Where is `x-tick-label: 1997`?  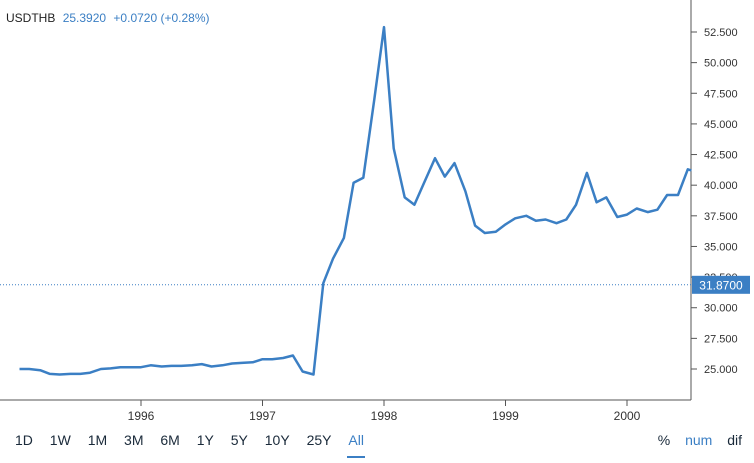
x-tick-label: 1997 is located at coordinates (262, 416).